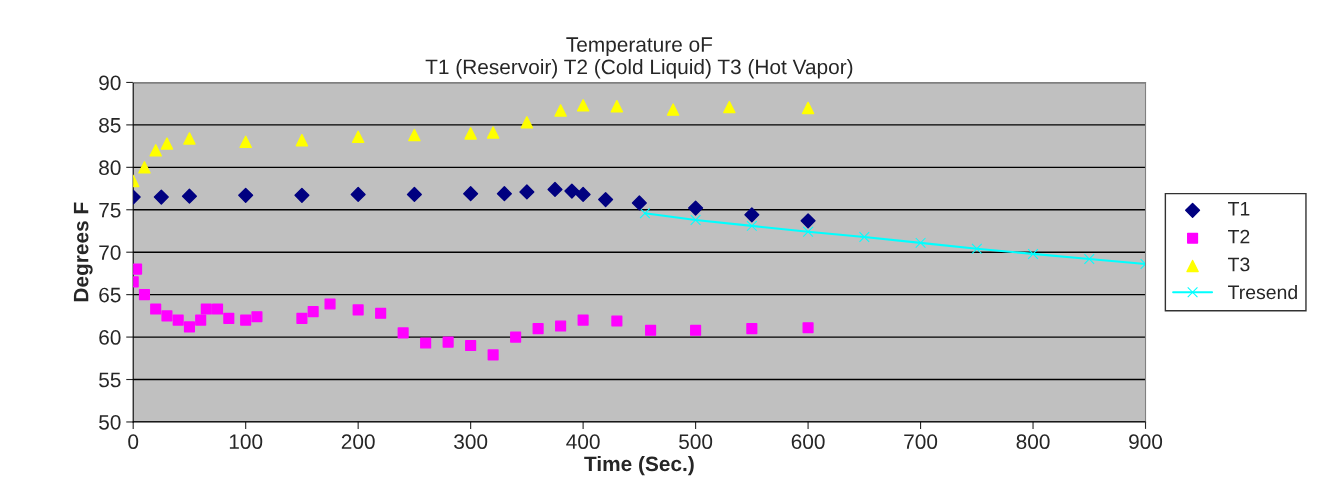  What do you see at coordinates (110, 210) in the screenshot?
I see `y-tick-label: 75` at bounding box center [110, 210].